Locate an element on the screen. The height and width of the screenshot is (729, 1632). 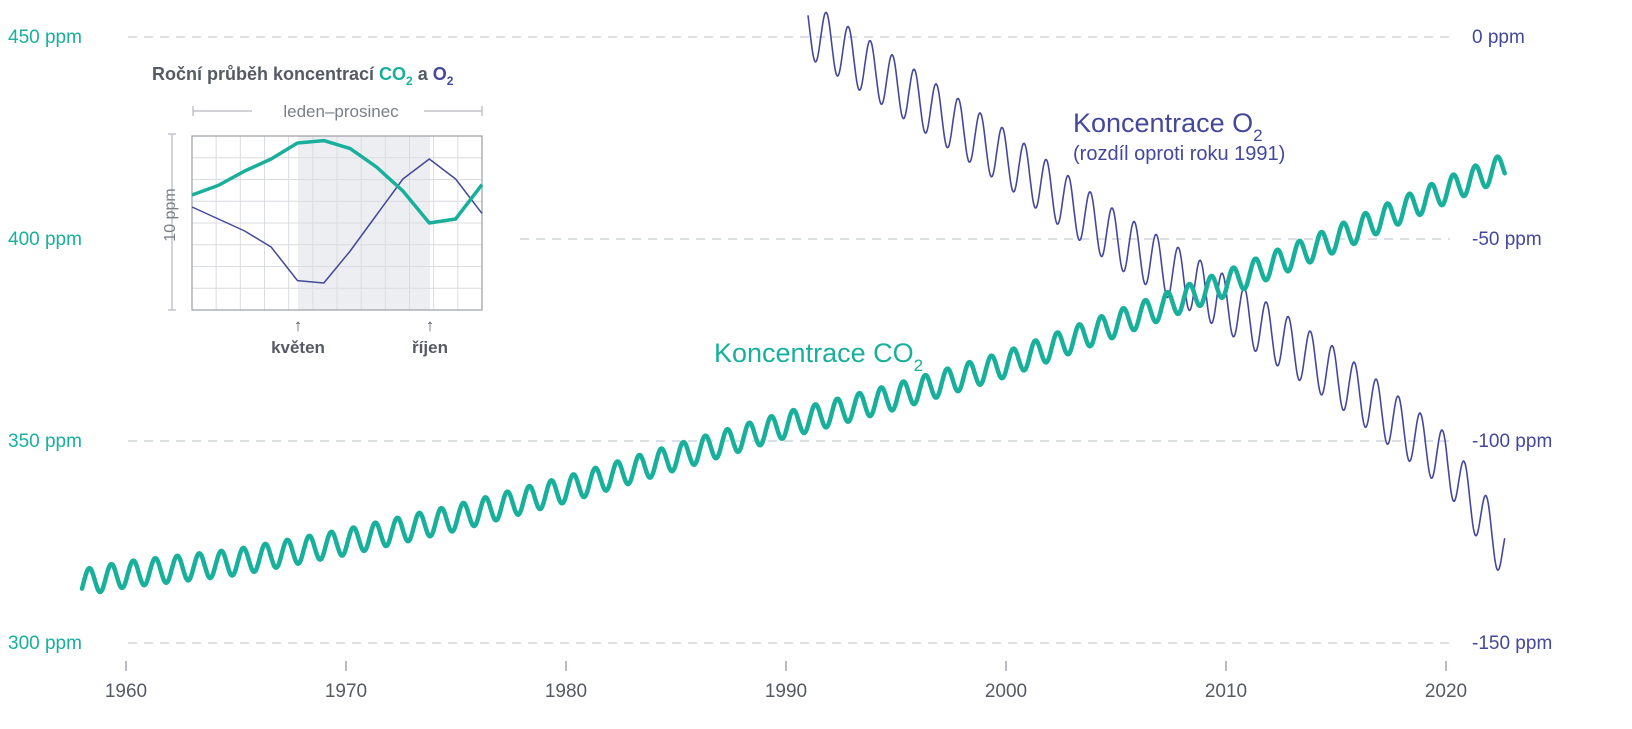
inset-o2-line is located at coordinates (337, 221).